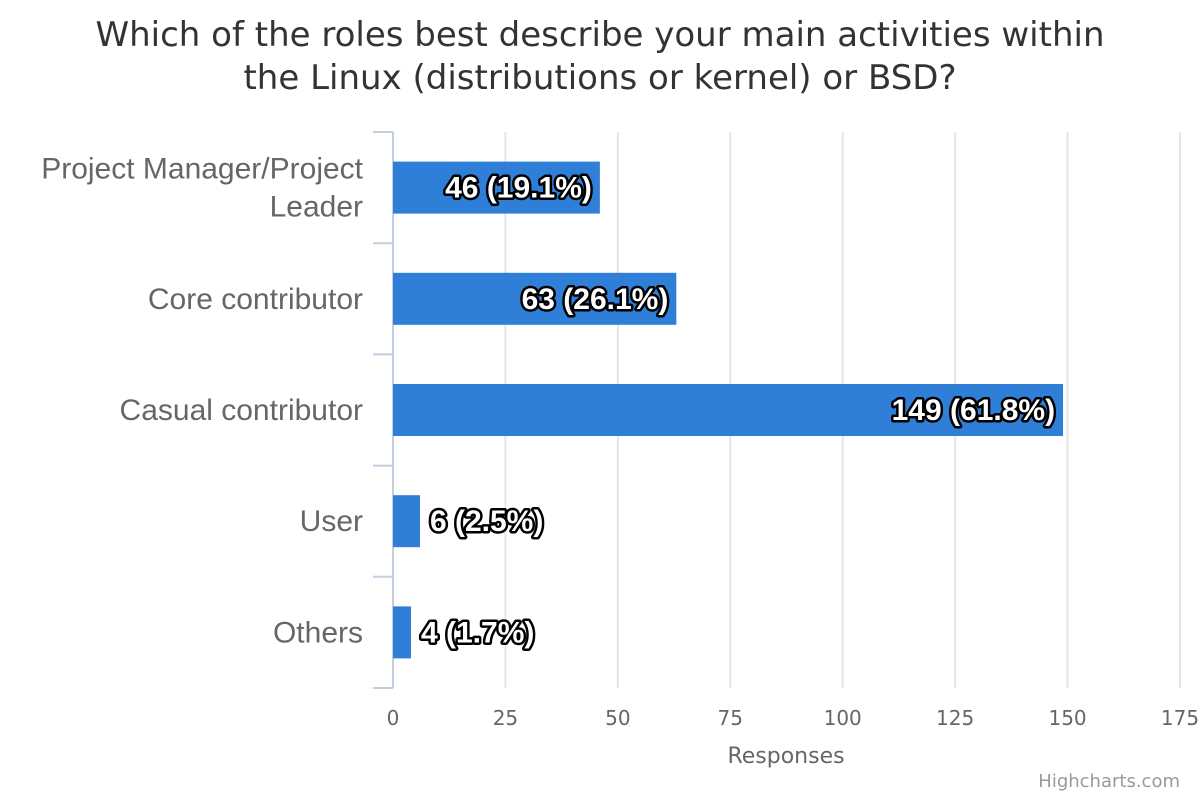 This screenshot has height=800, width=1200. I want to click on value-axis-tick-label: 150, so click(1067, 718).